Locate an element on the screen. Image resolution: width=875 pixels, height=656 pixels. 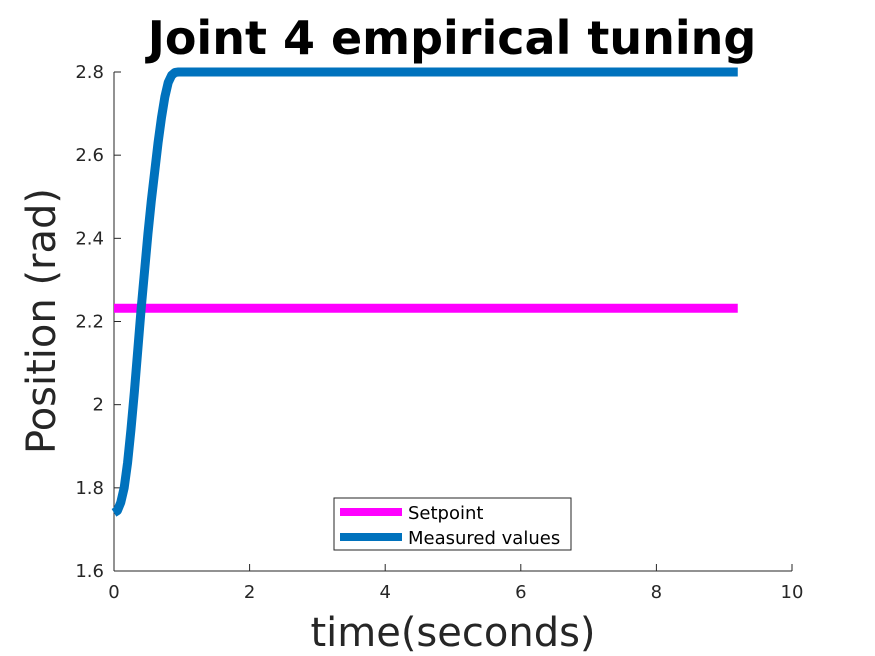
y-tick-label: 2.6 is located at coordinates (89, 155).